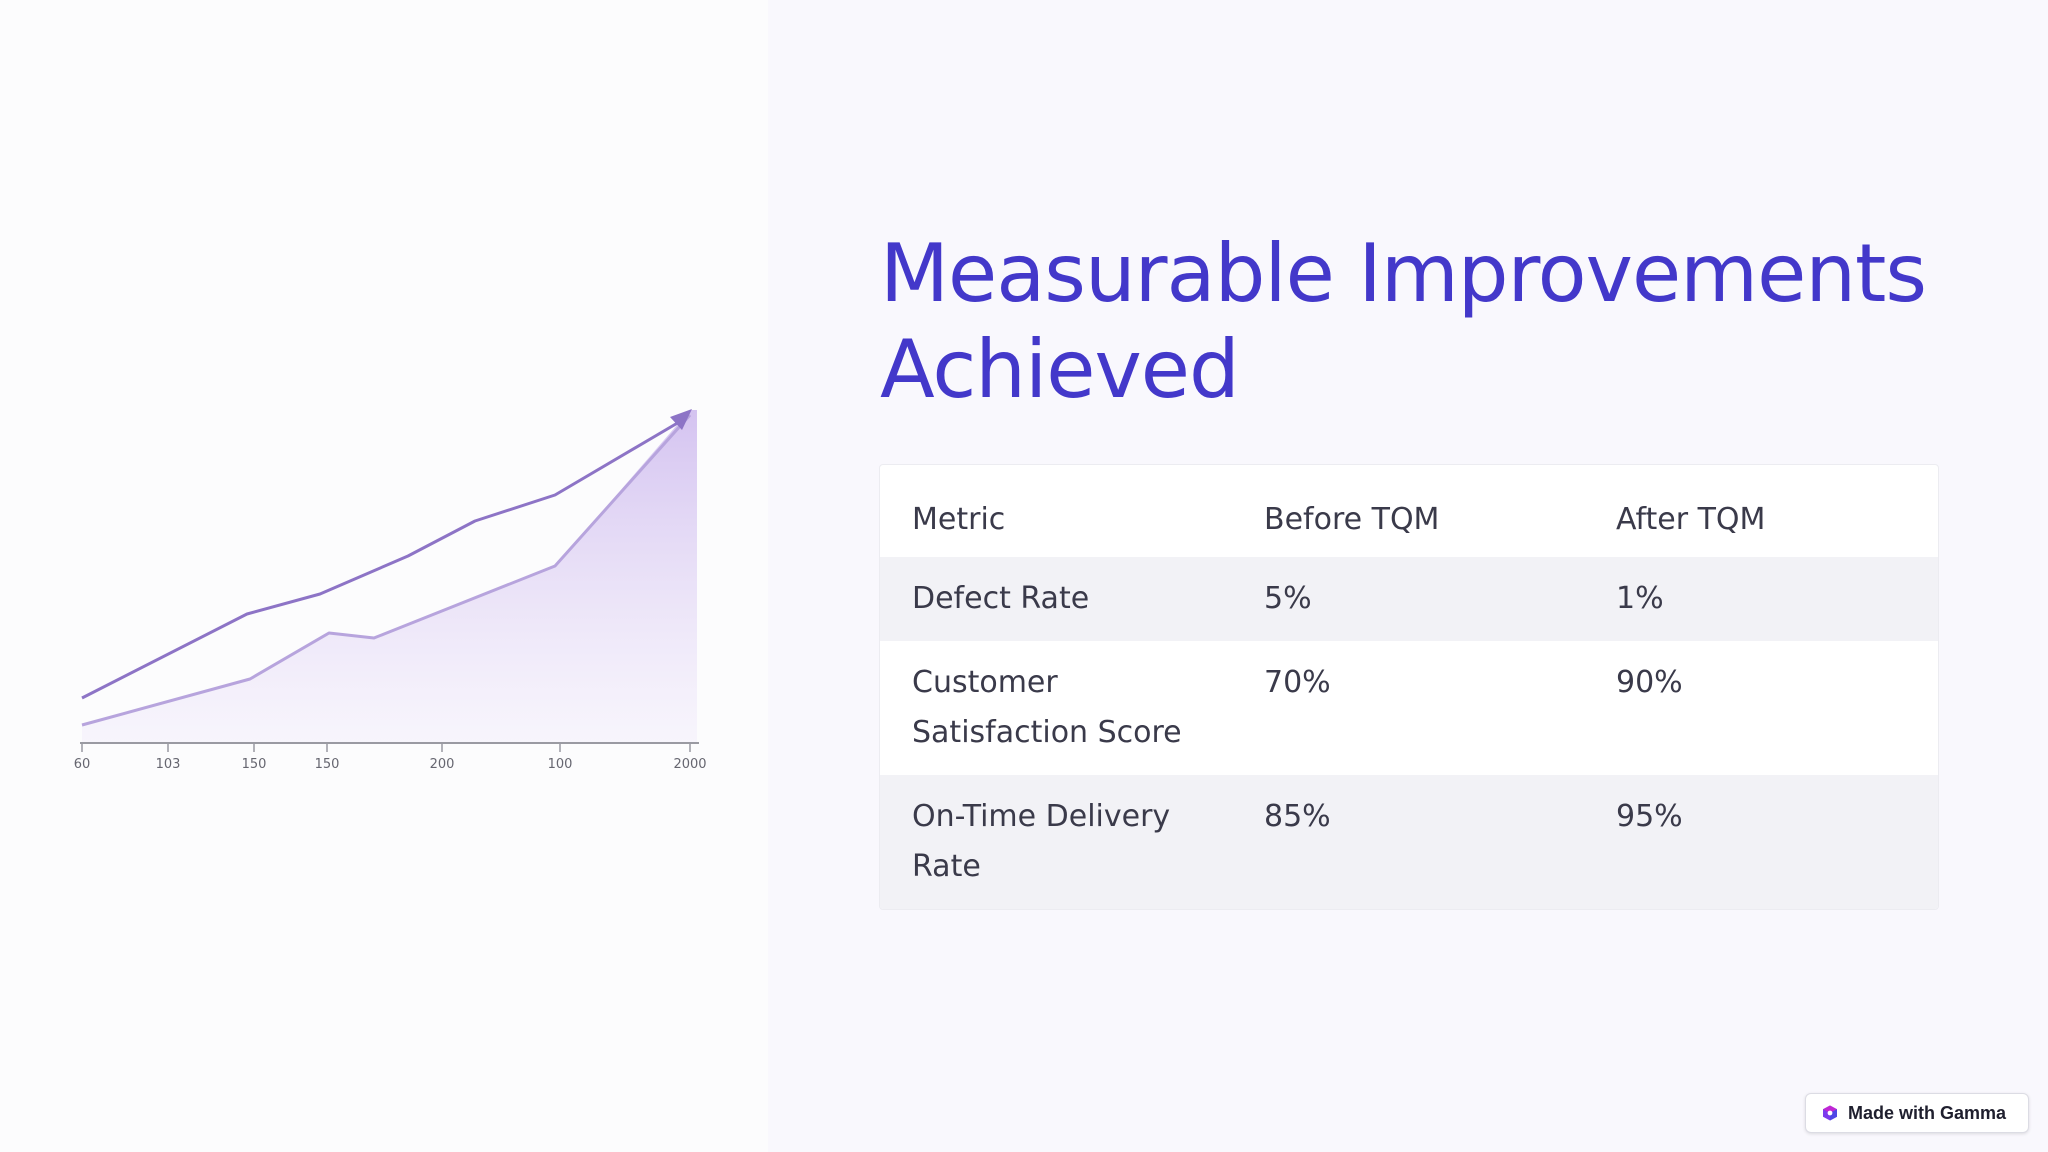 The width and height of the screenshot is (2048, 1152). What do you see at coordinates (1409, 842) in the screenshot?
I see `table-row: On-Time Delivery Rate 85% 95%` at bounding box center [1409, 842].